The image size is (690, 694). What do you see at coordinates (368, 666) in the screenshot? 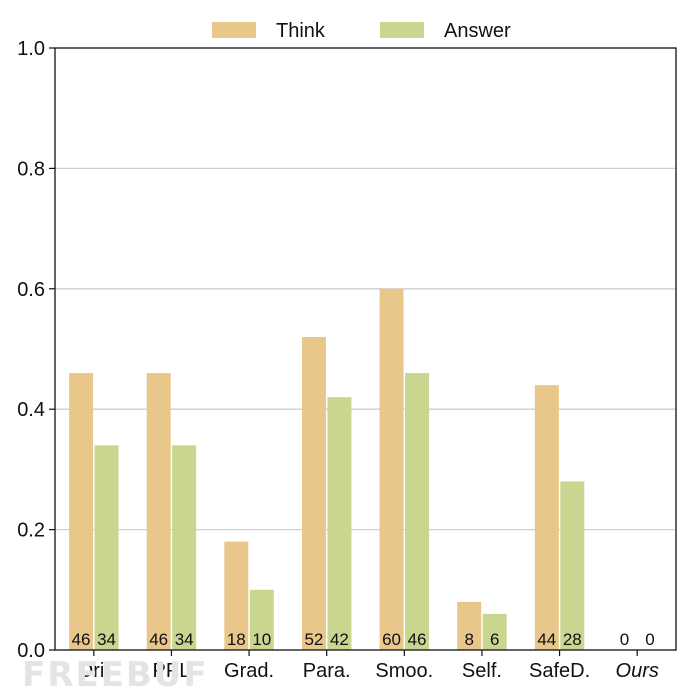
I see `x-axis-ticks: Ori. PPL Grad. Para. Smoo. Self. SafeD. Ours` at bounding box center [368, 666].